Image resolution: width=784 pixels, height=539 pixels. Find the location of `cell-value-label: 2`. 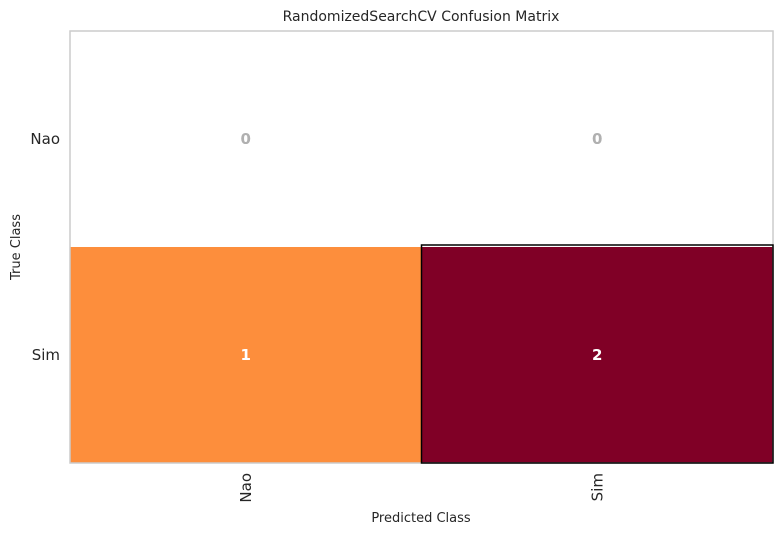

cell-value-label: 2 is located at coordinates (597, 355).